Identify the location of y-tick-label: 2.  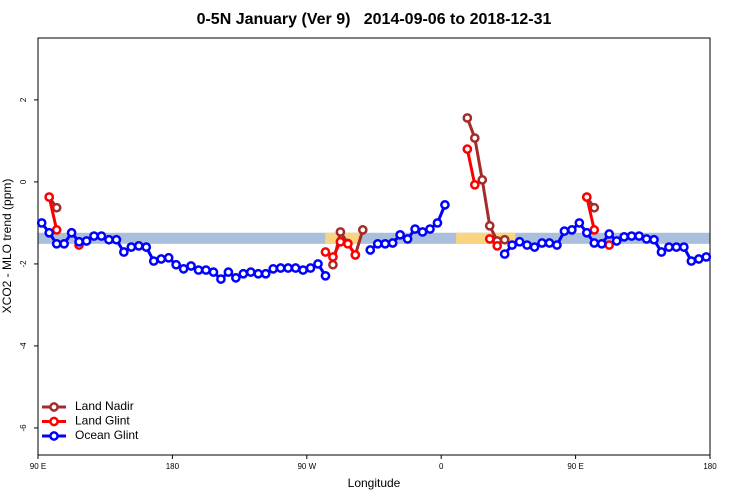
(23, 99).